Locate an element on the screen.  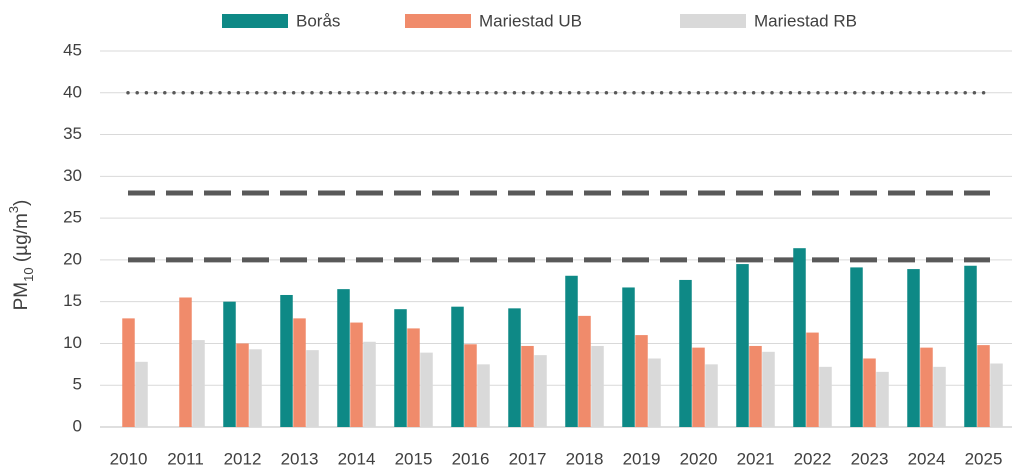
legend-label: Mariestad UB is located at coordinates (530, 20).